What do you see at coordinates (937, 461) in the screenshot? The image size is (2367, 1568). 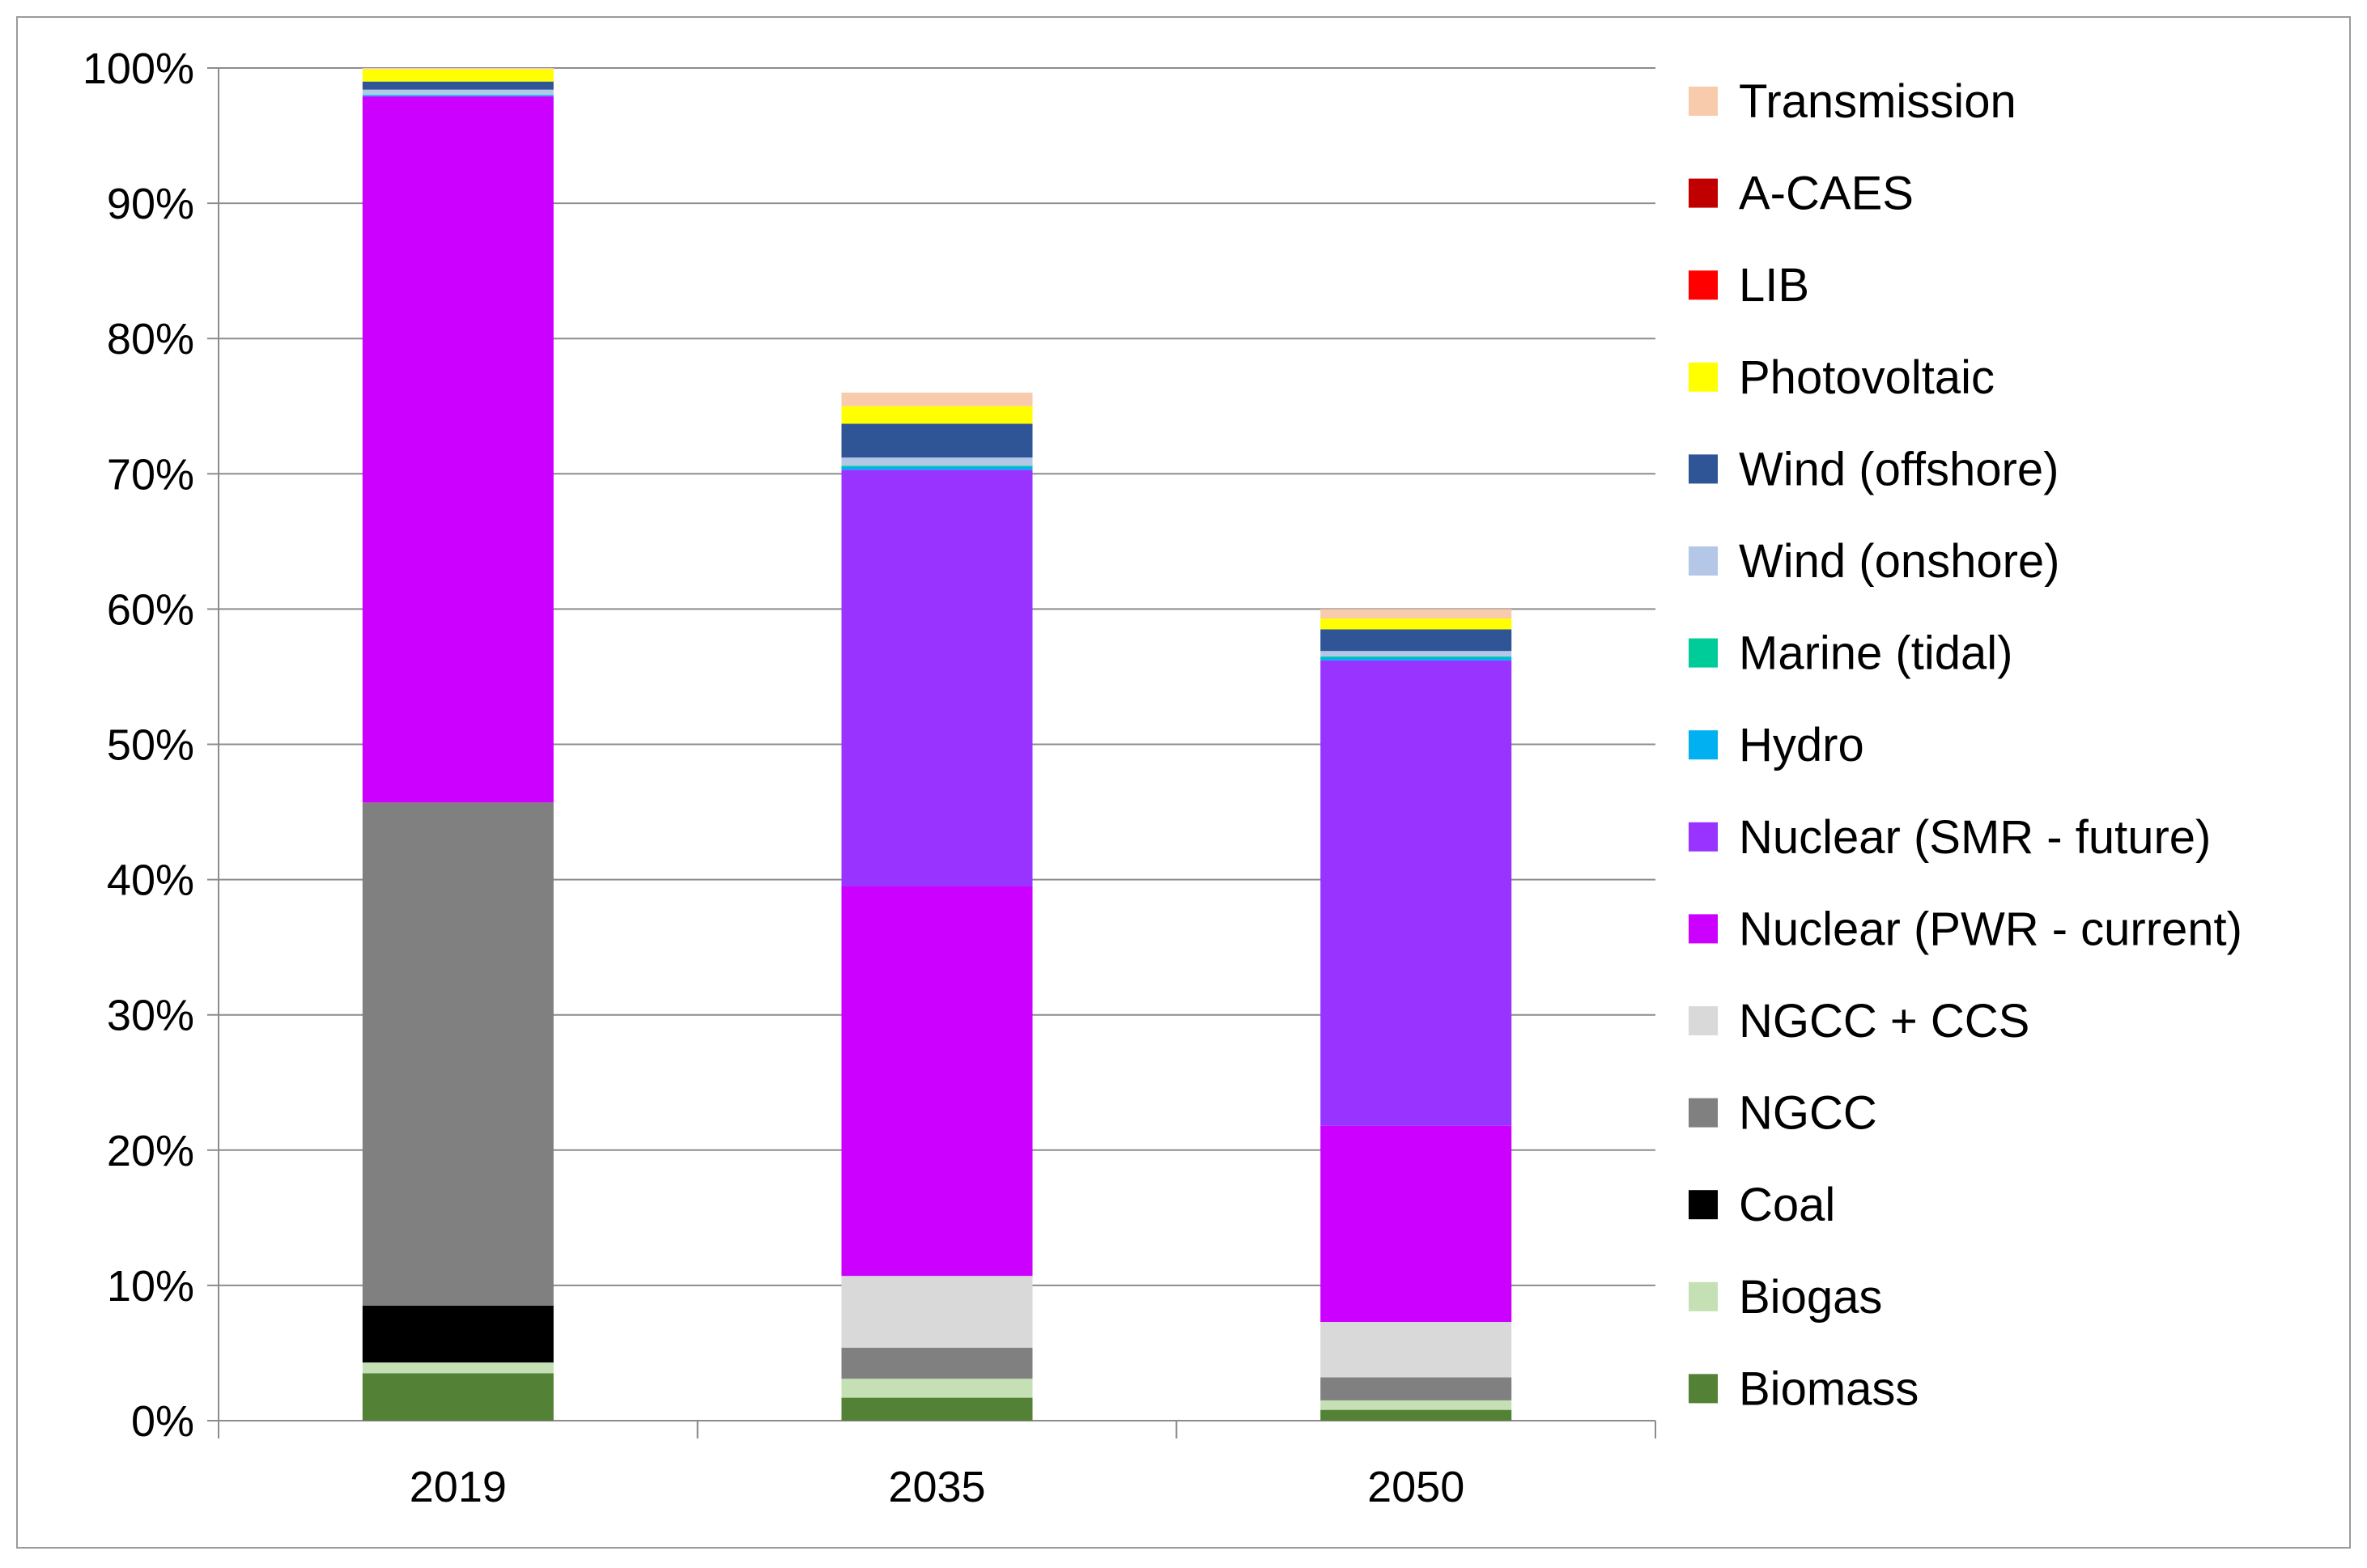 I see `bar-segment-2035-wind-onshore` at bounding box center [937, 461].